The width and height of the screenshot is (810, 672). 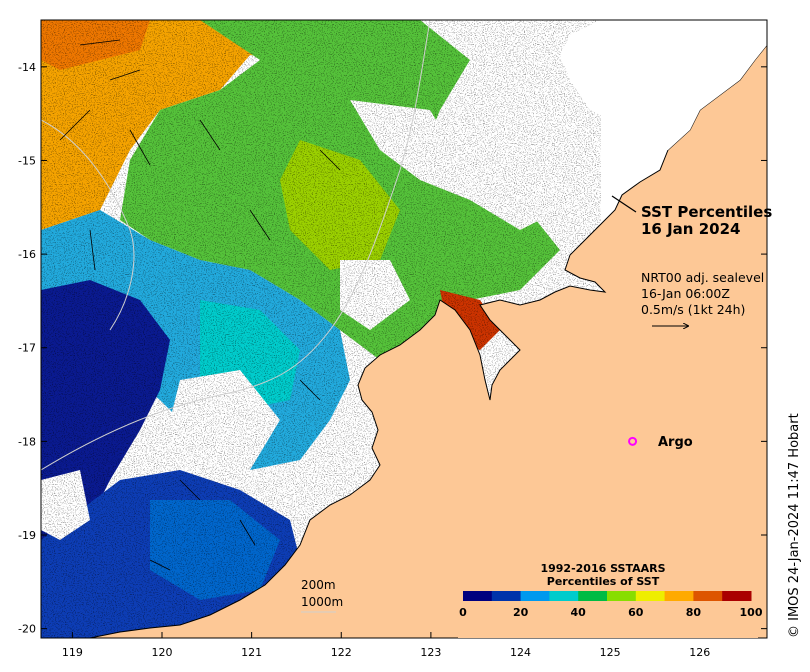 What do you see at coordinates (27, 254) in the screenshot?
I see `lat-tick-label: -16` at bounding box center [27, 254].